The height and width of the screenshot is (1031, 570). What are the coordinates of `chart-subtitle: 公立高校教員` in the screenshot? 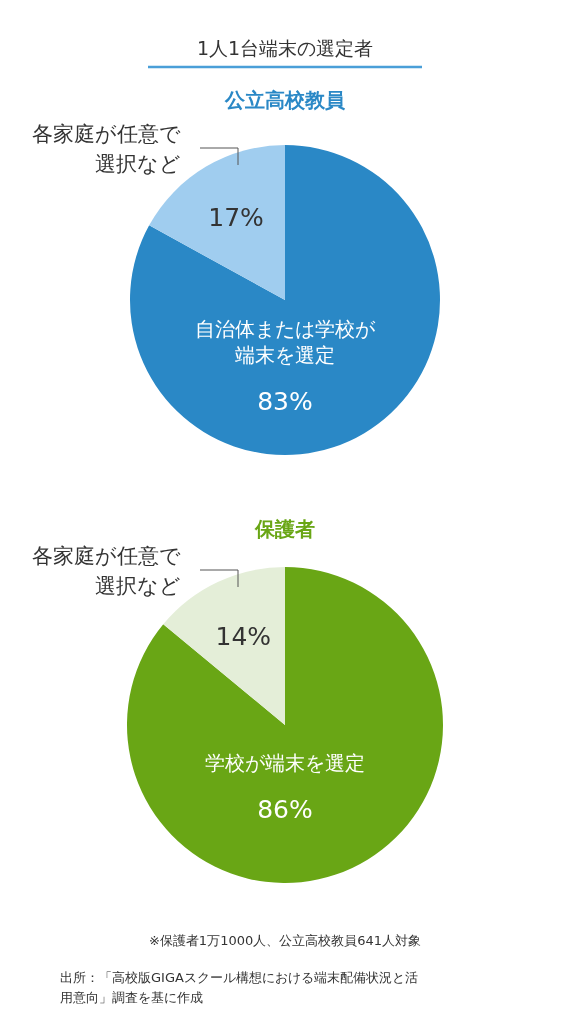 It's located at (285, 100).